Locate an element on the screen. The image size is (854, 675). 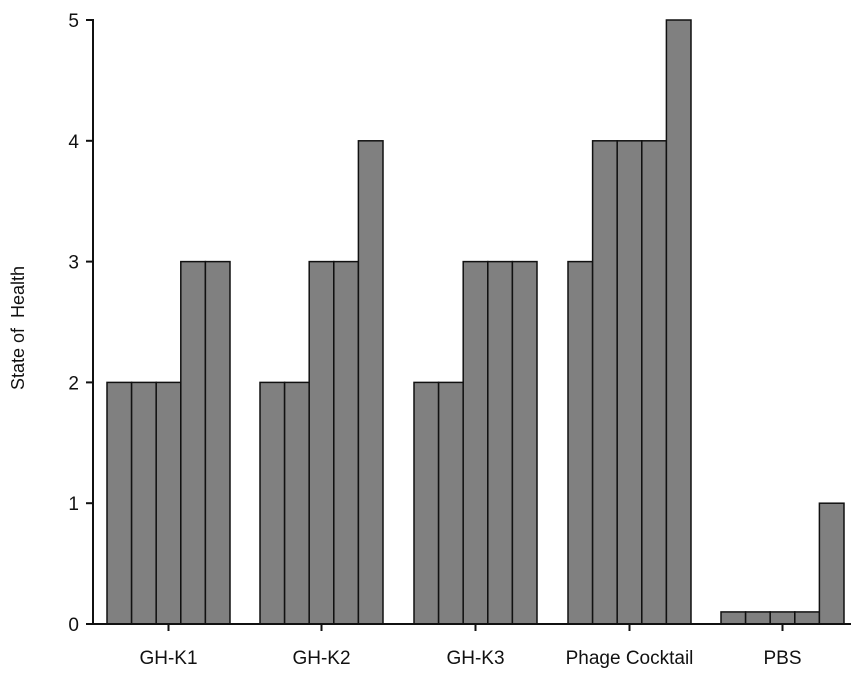
x-tick-label: PBS is located at coordinates (782, 658).